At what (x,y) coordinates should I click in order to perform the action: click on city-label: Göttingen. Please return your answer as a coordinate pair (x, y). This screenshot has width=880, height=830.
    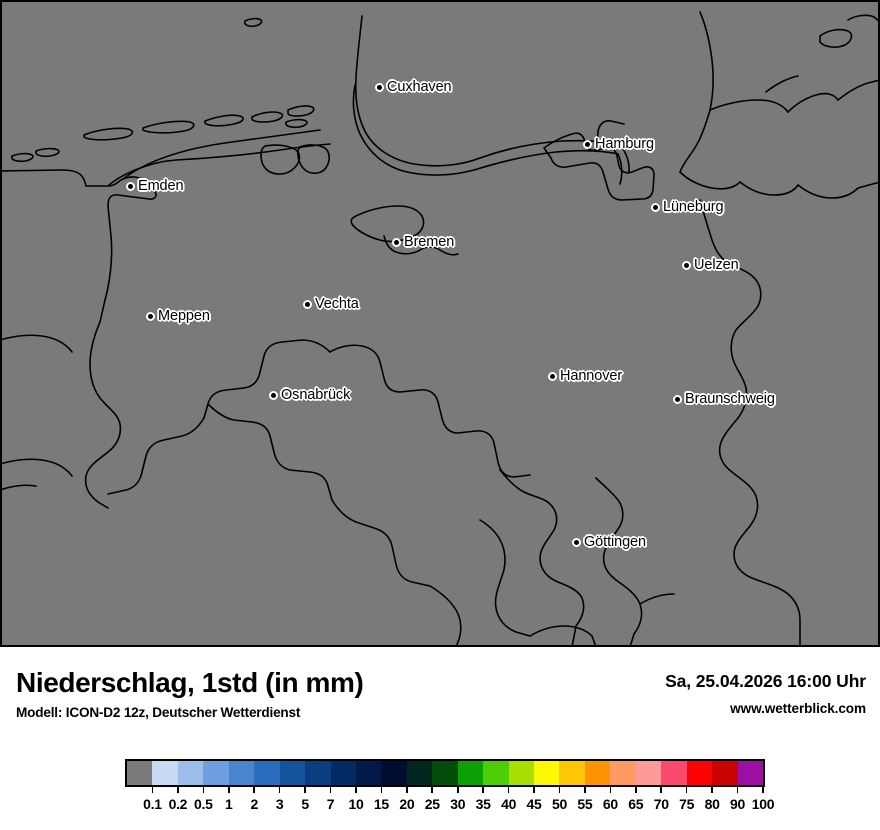
    Looking at the image, I should click on (615, 542).